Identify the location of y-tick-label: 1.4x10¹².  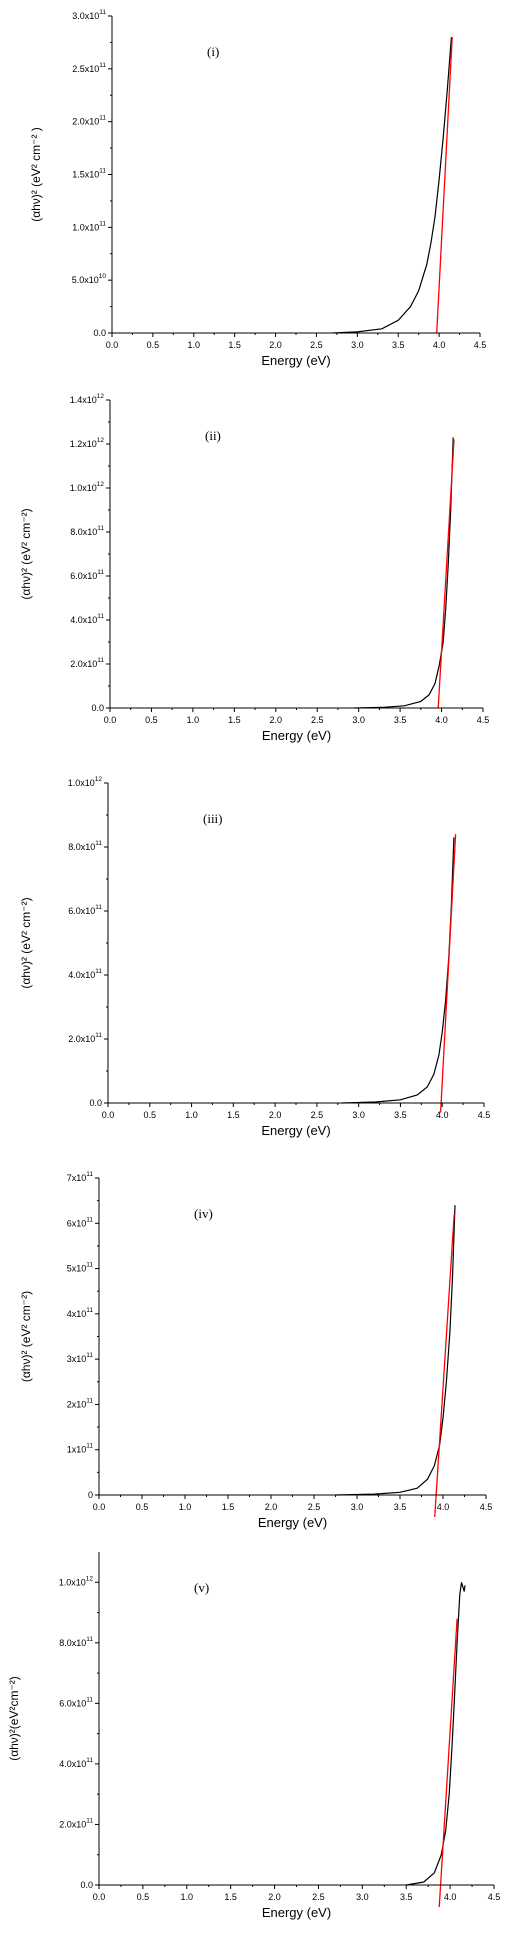
(87, 399).